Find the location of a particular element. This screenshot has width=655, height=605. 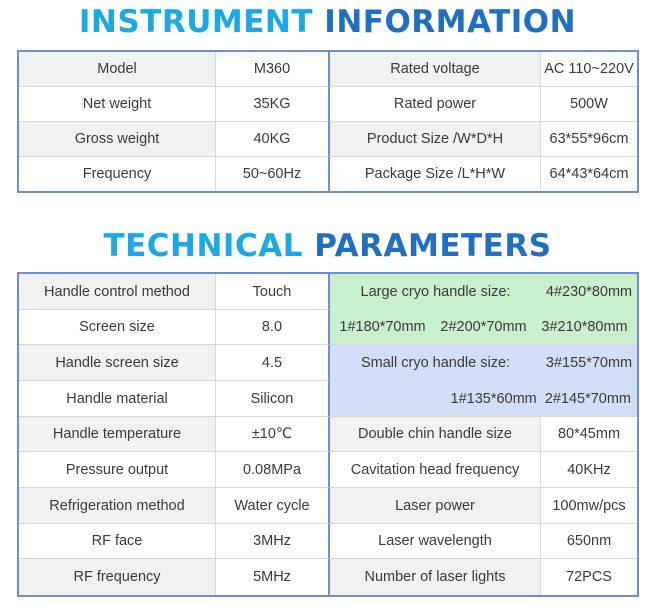

table-row: Model M360 Rated voltage AC 110~220V is located at coordinates (328, 69).